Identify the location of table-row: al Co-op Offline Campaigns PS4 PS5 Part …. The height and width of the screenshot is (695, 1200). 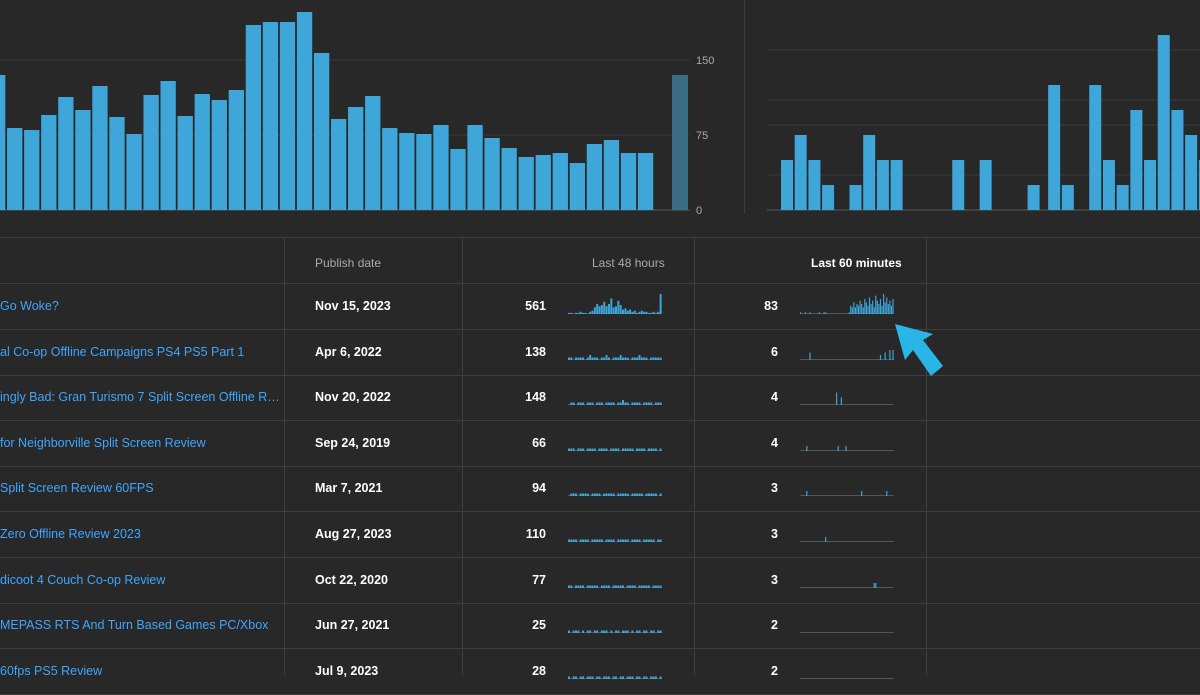
(600, 353).